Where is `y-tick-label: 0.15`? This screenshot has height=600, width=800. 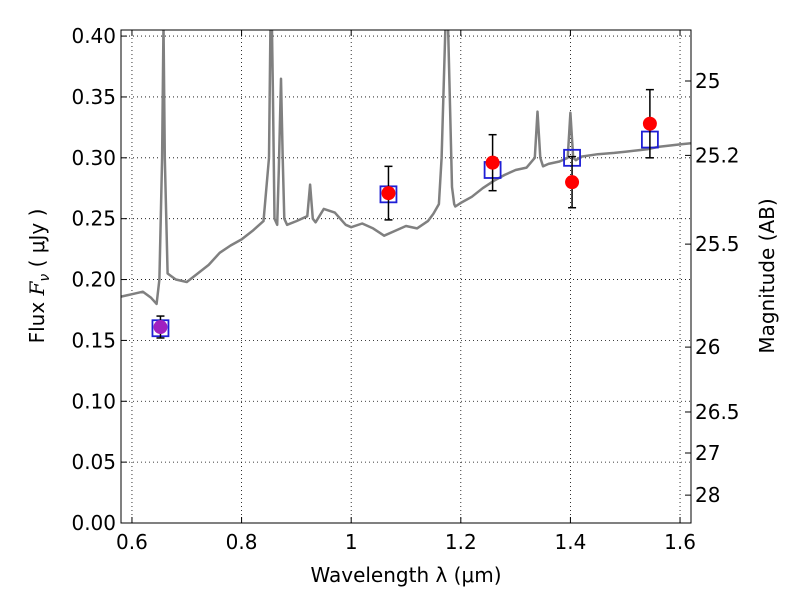 y-tick-label: 0.15 is located at coordinates (93, 340).